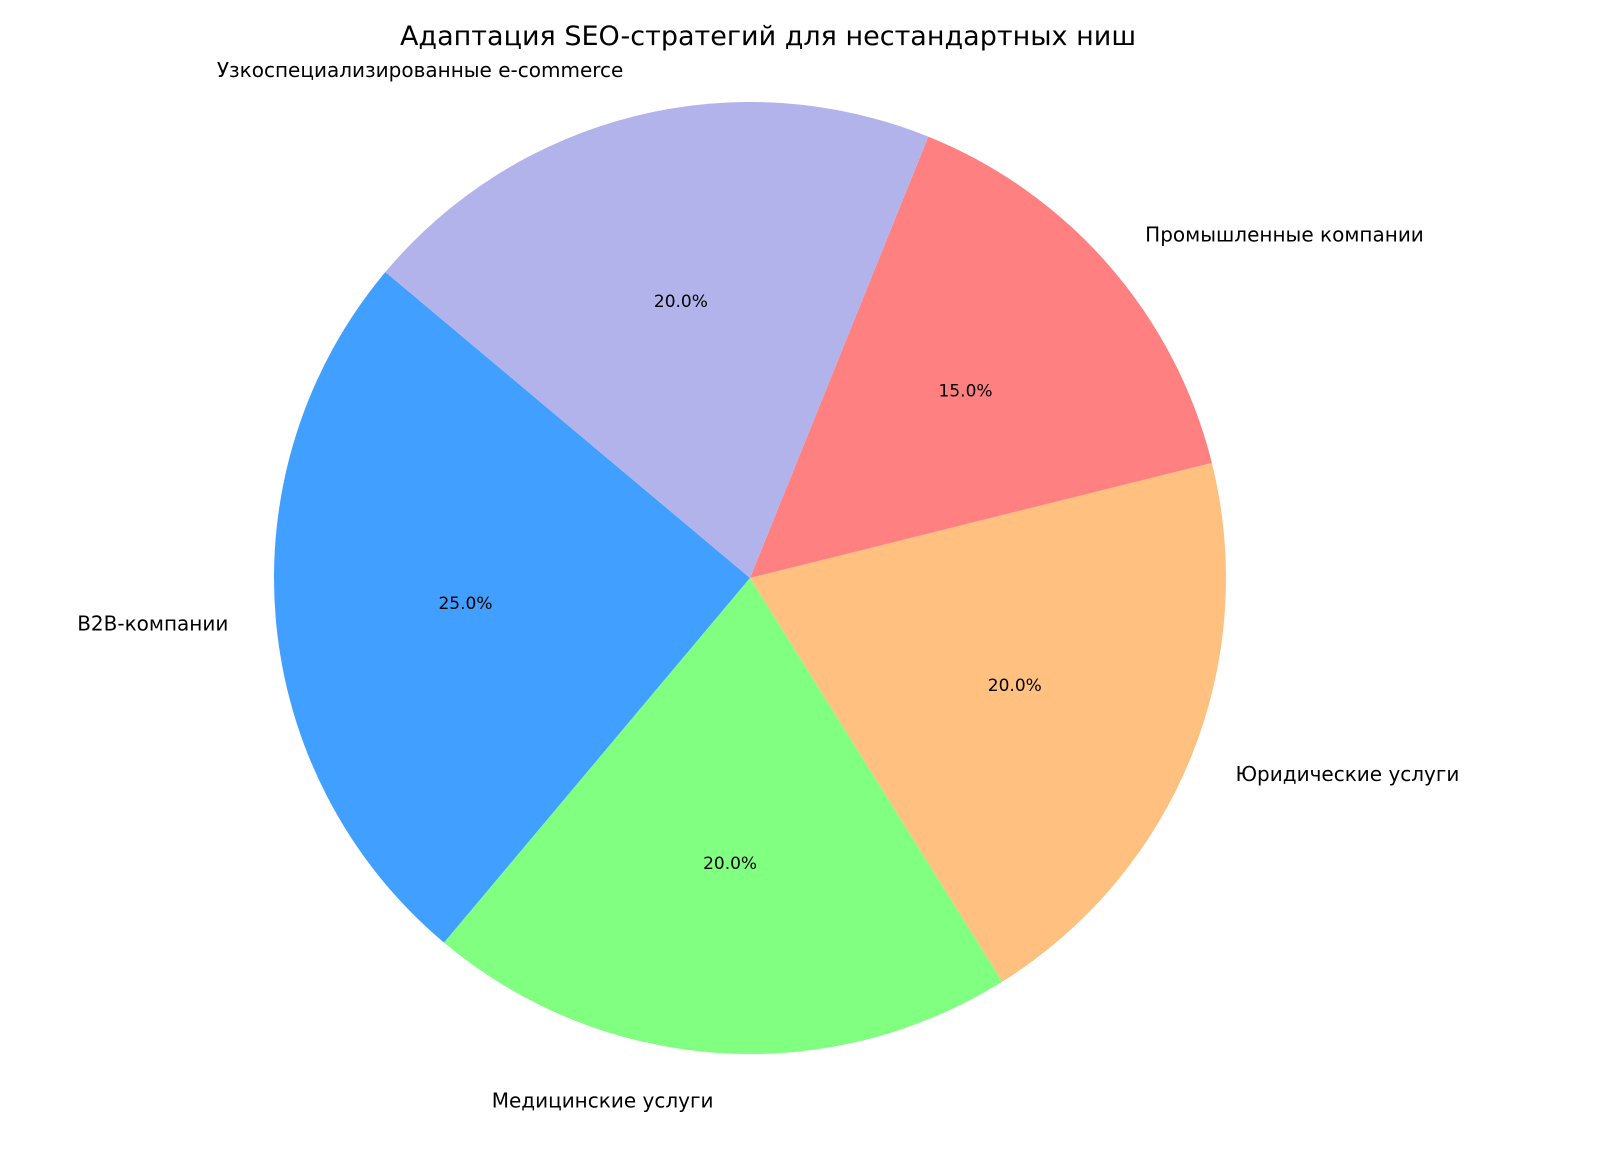 The image size is (1600, 1155). I want to click on slice-label: Узкоспециализированные e-commerce, so click(420, 70).